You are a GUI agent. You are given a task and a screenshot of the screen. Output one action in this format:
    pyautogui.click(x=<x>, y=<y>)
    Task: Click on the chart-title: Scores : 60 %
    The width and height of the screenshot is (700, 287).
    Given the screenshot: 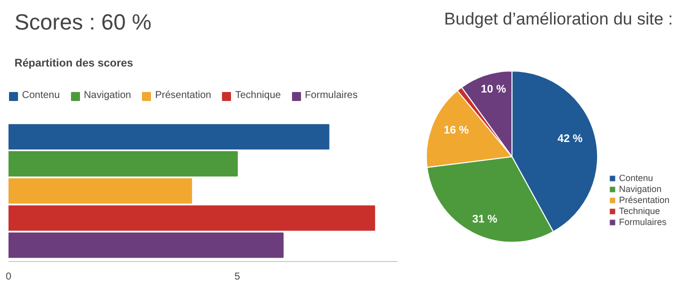 What is the action you would take?
    pyautogui.click(x=83, y=22)
    